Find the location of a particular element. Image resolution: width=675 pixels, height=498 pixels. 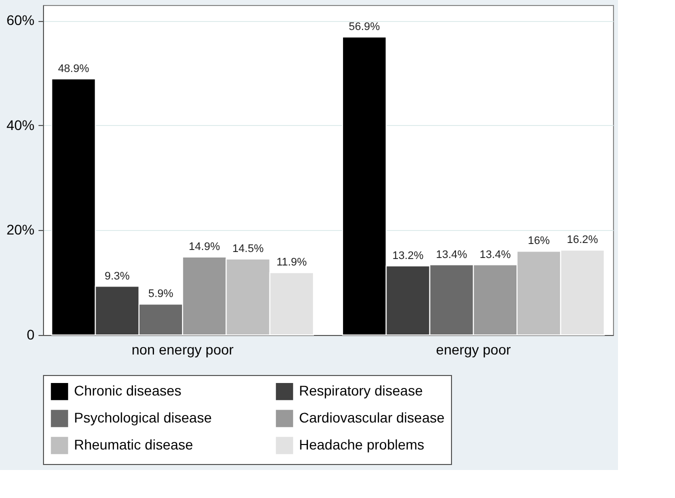

x-tick-label: energy poor is located at coordinates (474, 350).